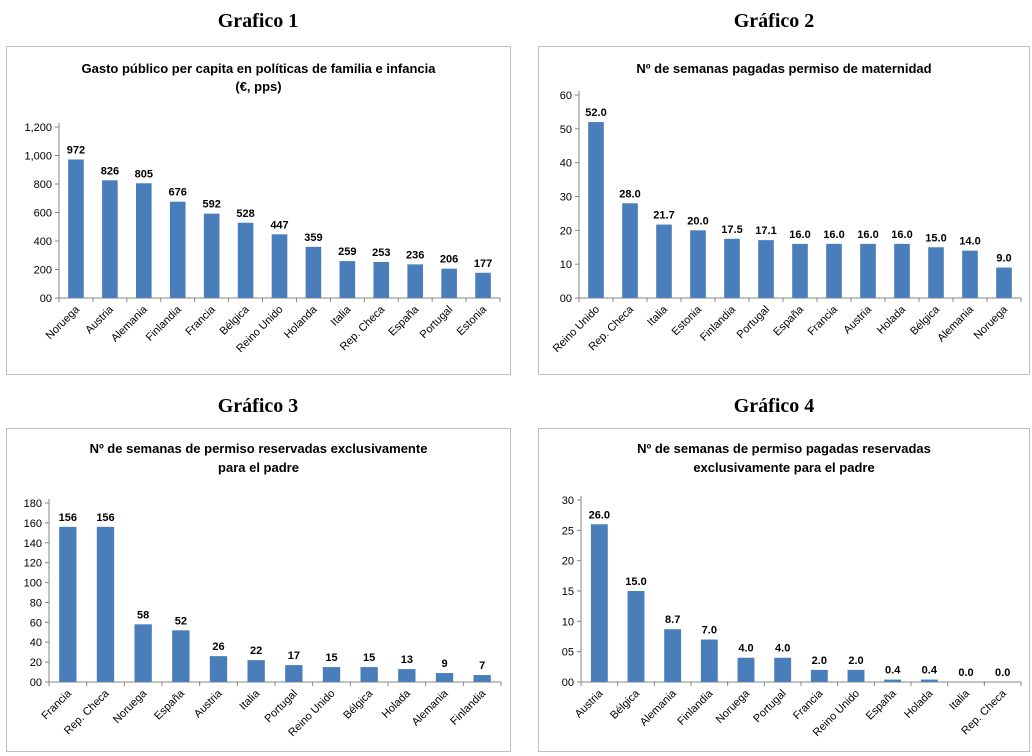 The image size is (1032, 756). Describe the element at coordinates (105, 518) in the screenshot. I see `data-label: 156` at that location.